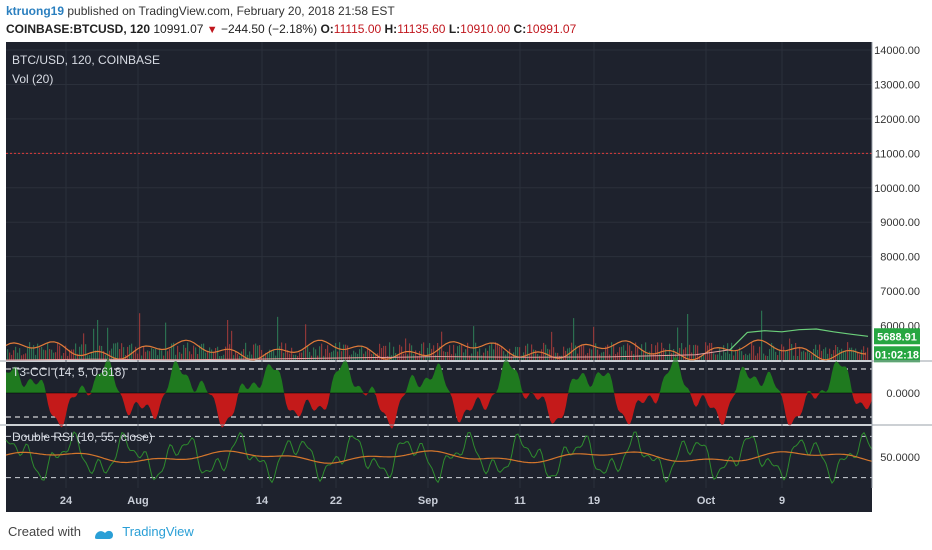  I want to click on low-value: 10910.00, so click(485, 29).